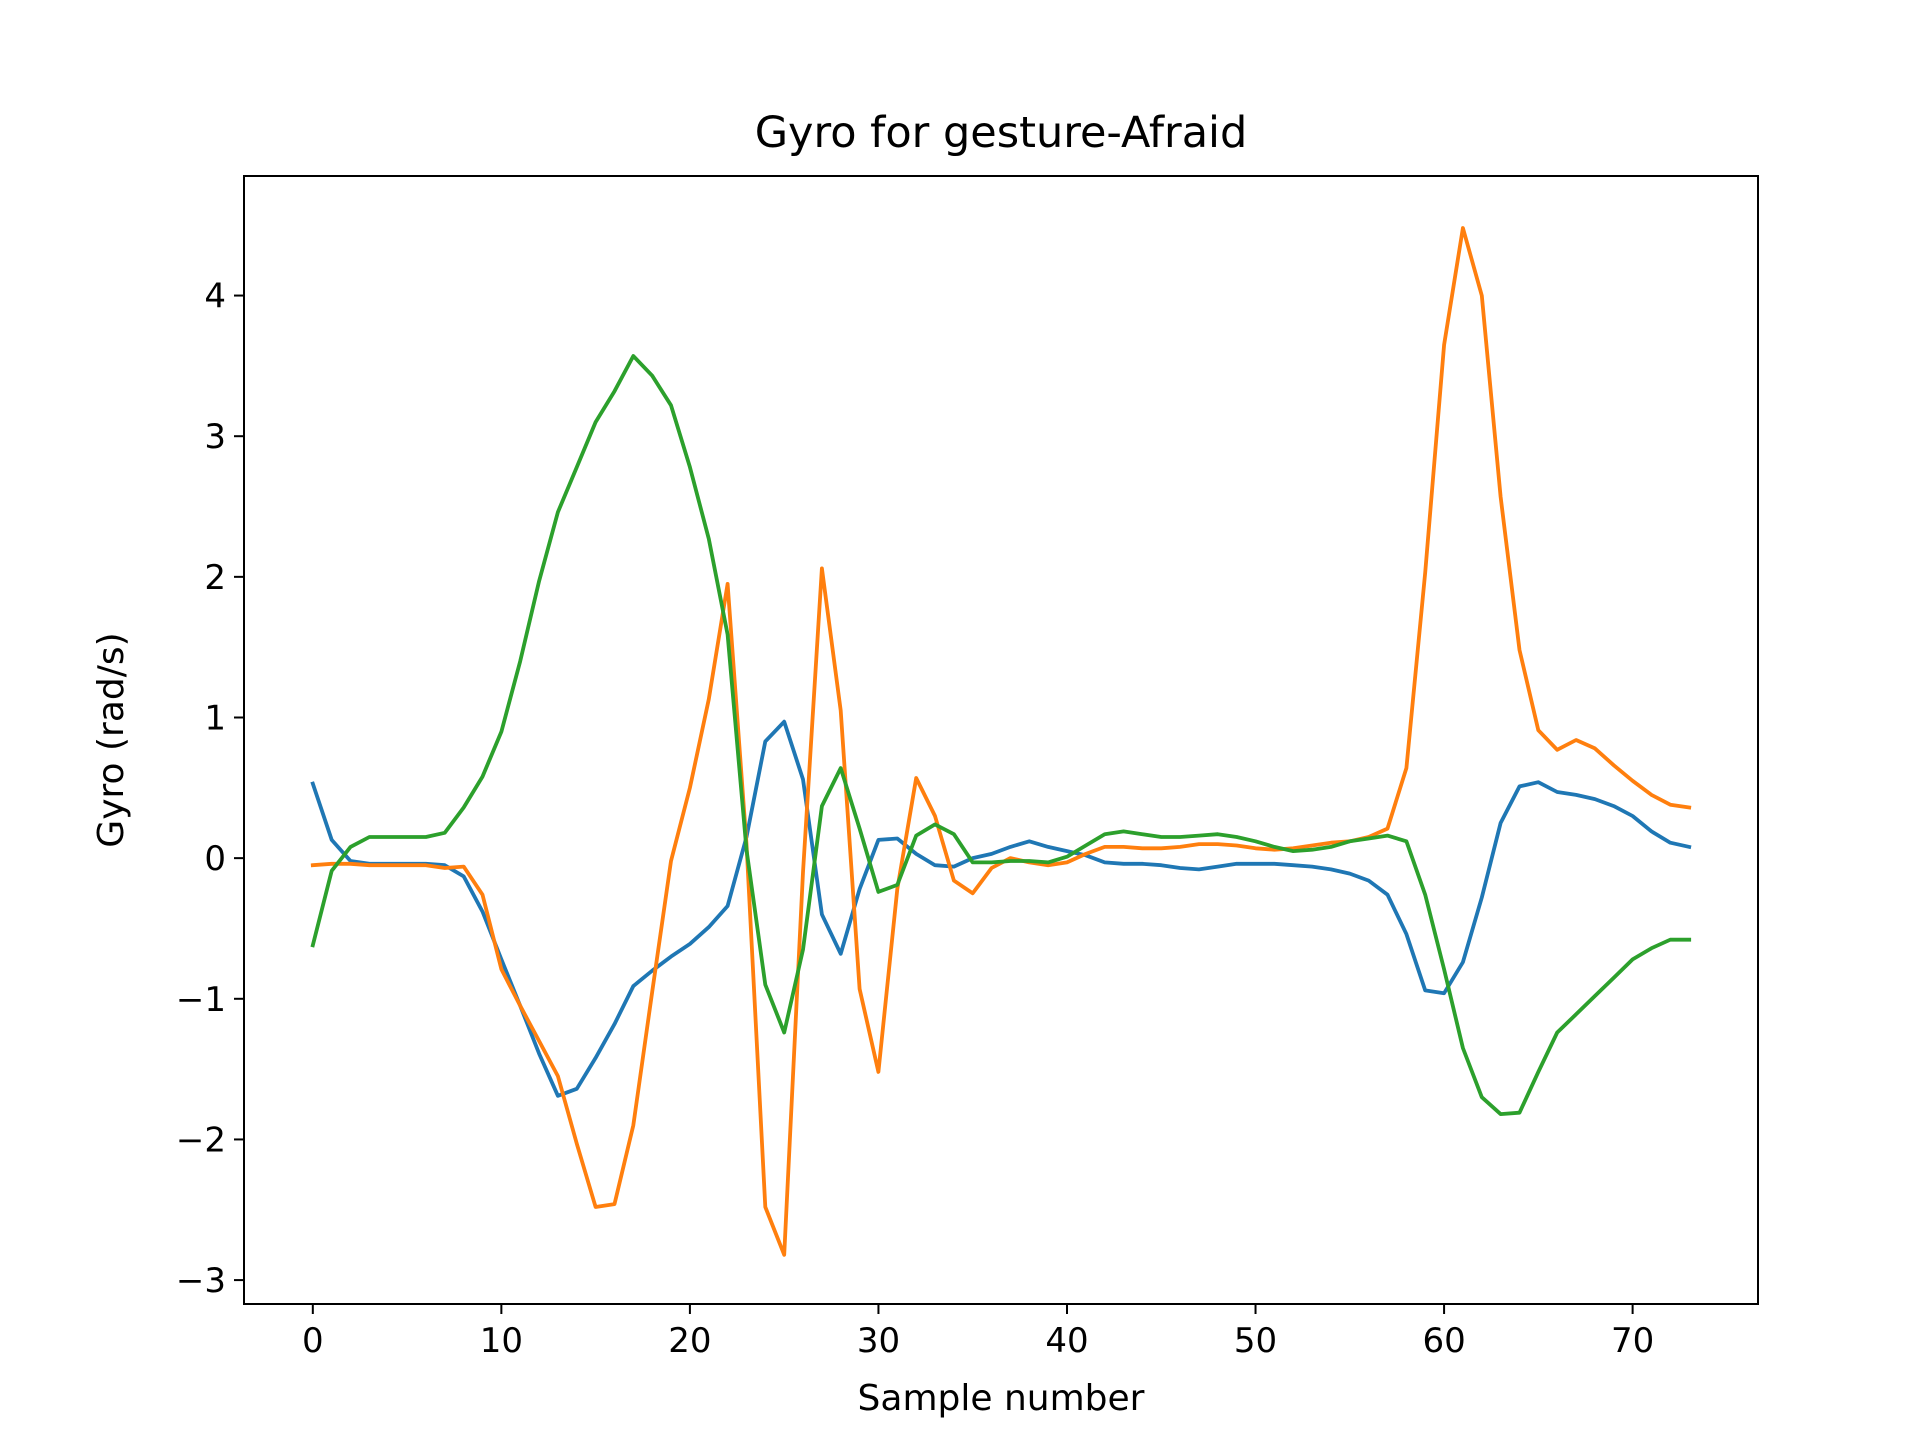 This screenshot has width=1920, height=1440. Describe the element at coordinates (201, 1281) in the screenshot. I see `y-tick-label: −3` at that location.